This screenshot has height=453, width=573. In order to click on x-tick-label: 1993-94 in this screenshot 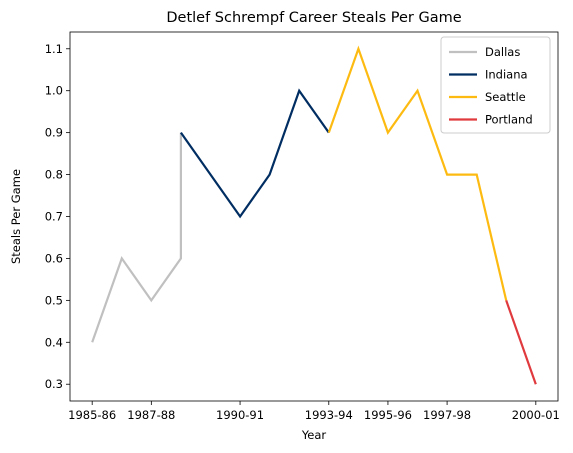, I will do `click(329, 415)`.